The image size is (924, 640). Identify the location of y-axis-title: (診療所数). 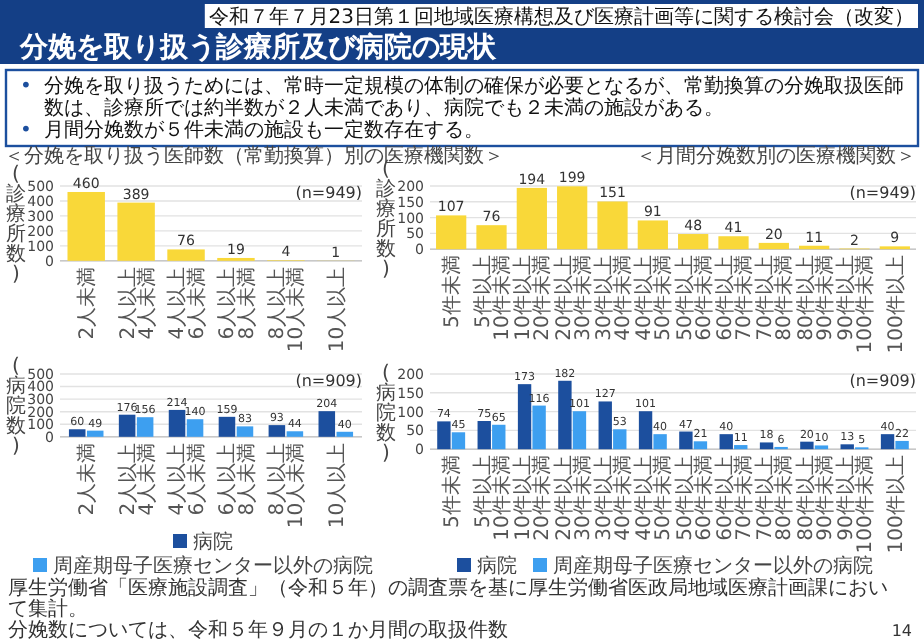
(16, 225).